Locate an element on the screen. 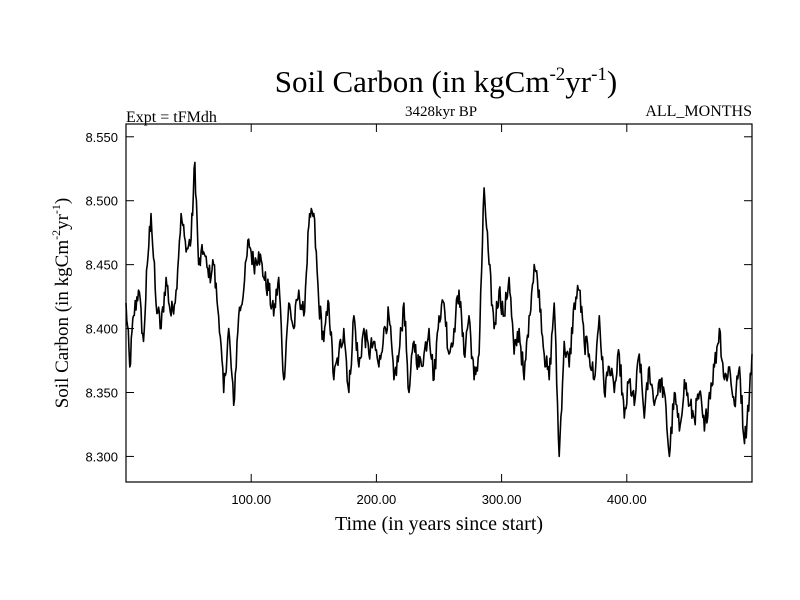 The height and width of the screenshot is (600, 800). y-tick-label: 8.400 is located at coordinates (101, 329).